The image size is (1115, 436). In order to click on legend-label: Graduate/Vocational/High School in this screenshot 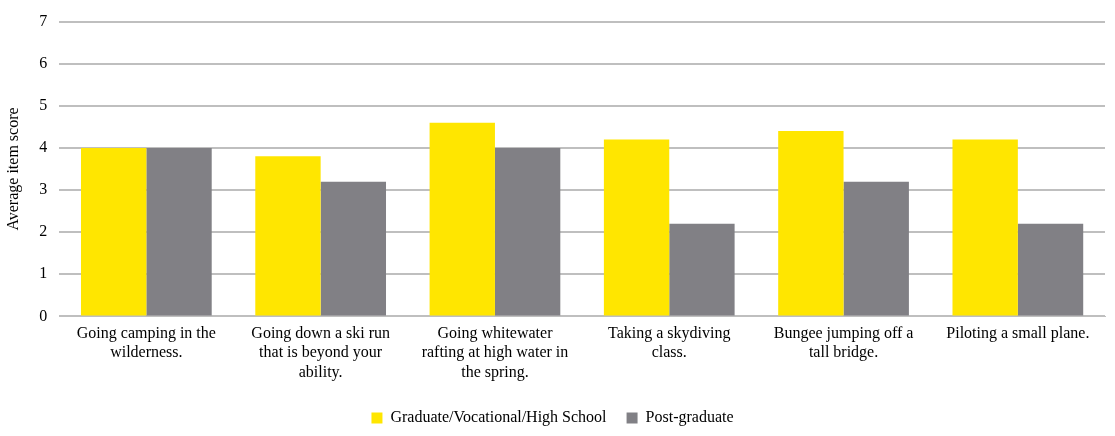, I will do `click(499, 417)`.